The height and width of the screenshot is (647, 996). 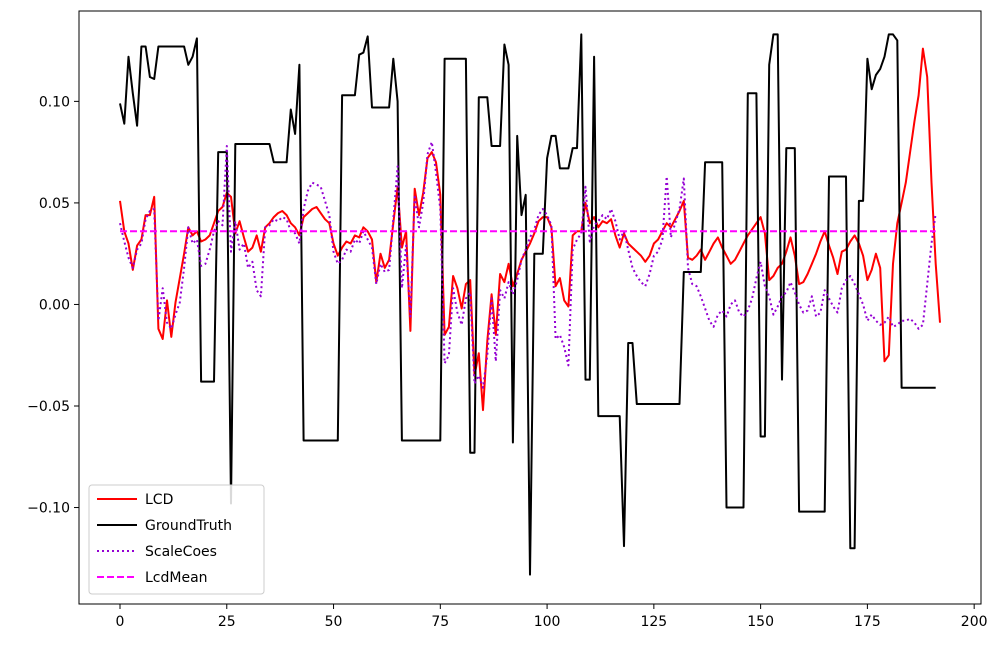 What do you see at coordinates (54, 204) in the screenshot?
I see `y-tick-label: 0.05` at bounding box center [54, 204].